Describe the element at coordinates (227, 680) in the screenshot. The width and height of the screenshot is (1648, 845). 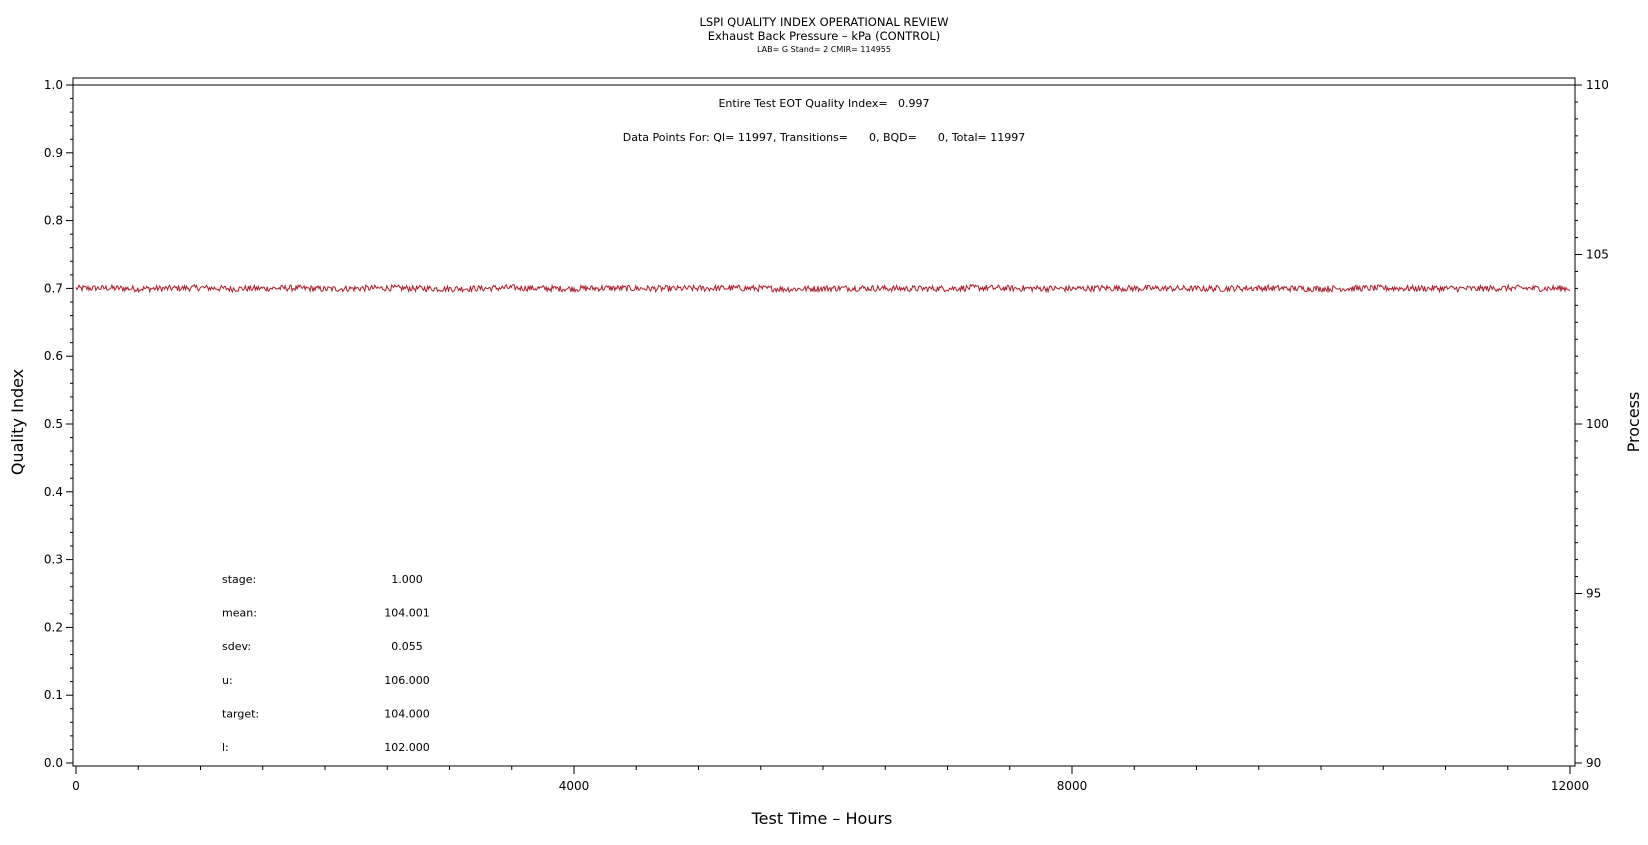
I see `stat-label: u:` at that location.